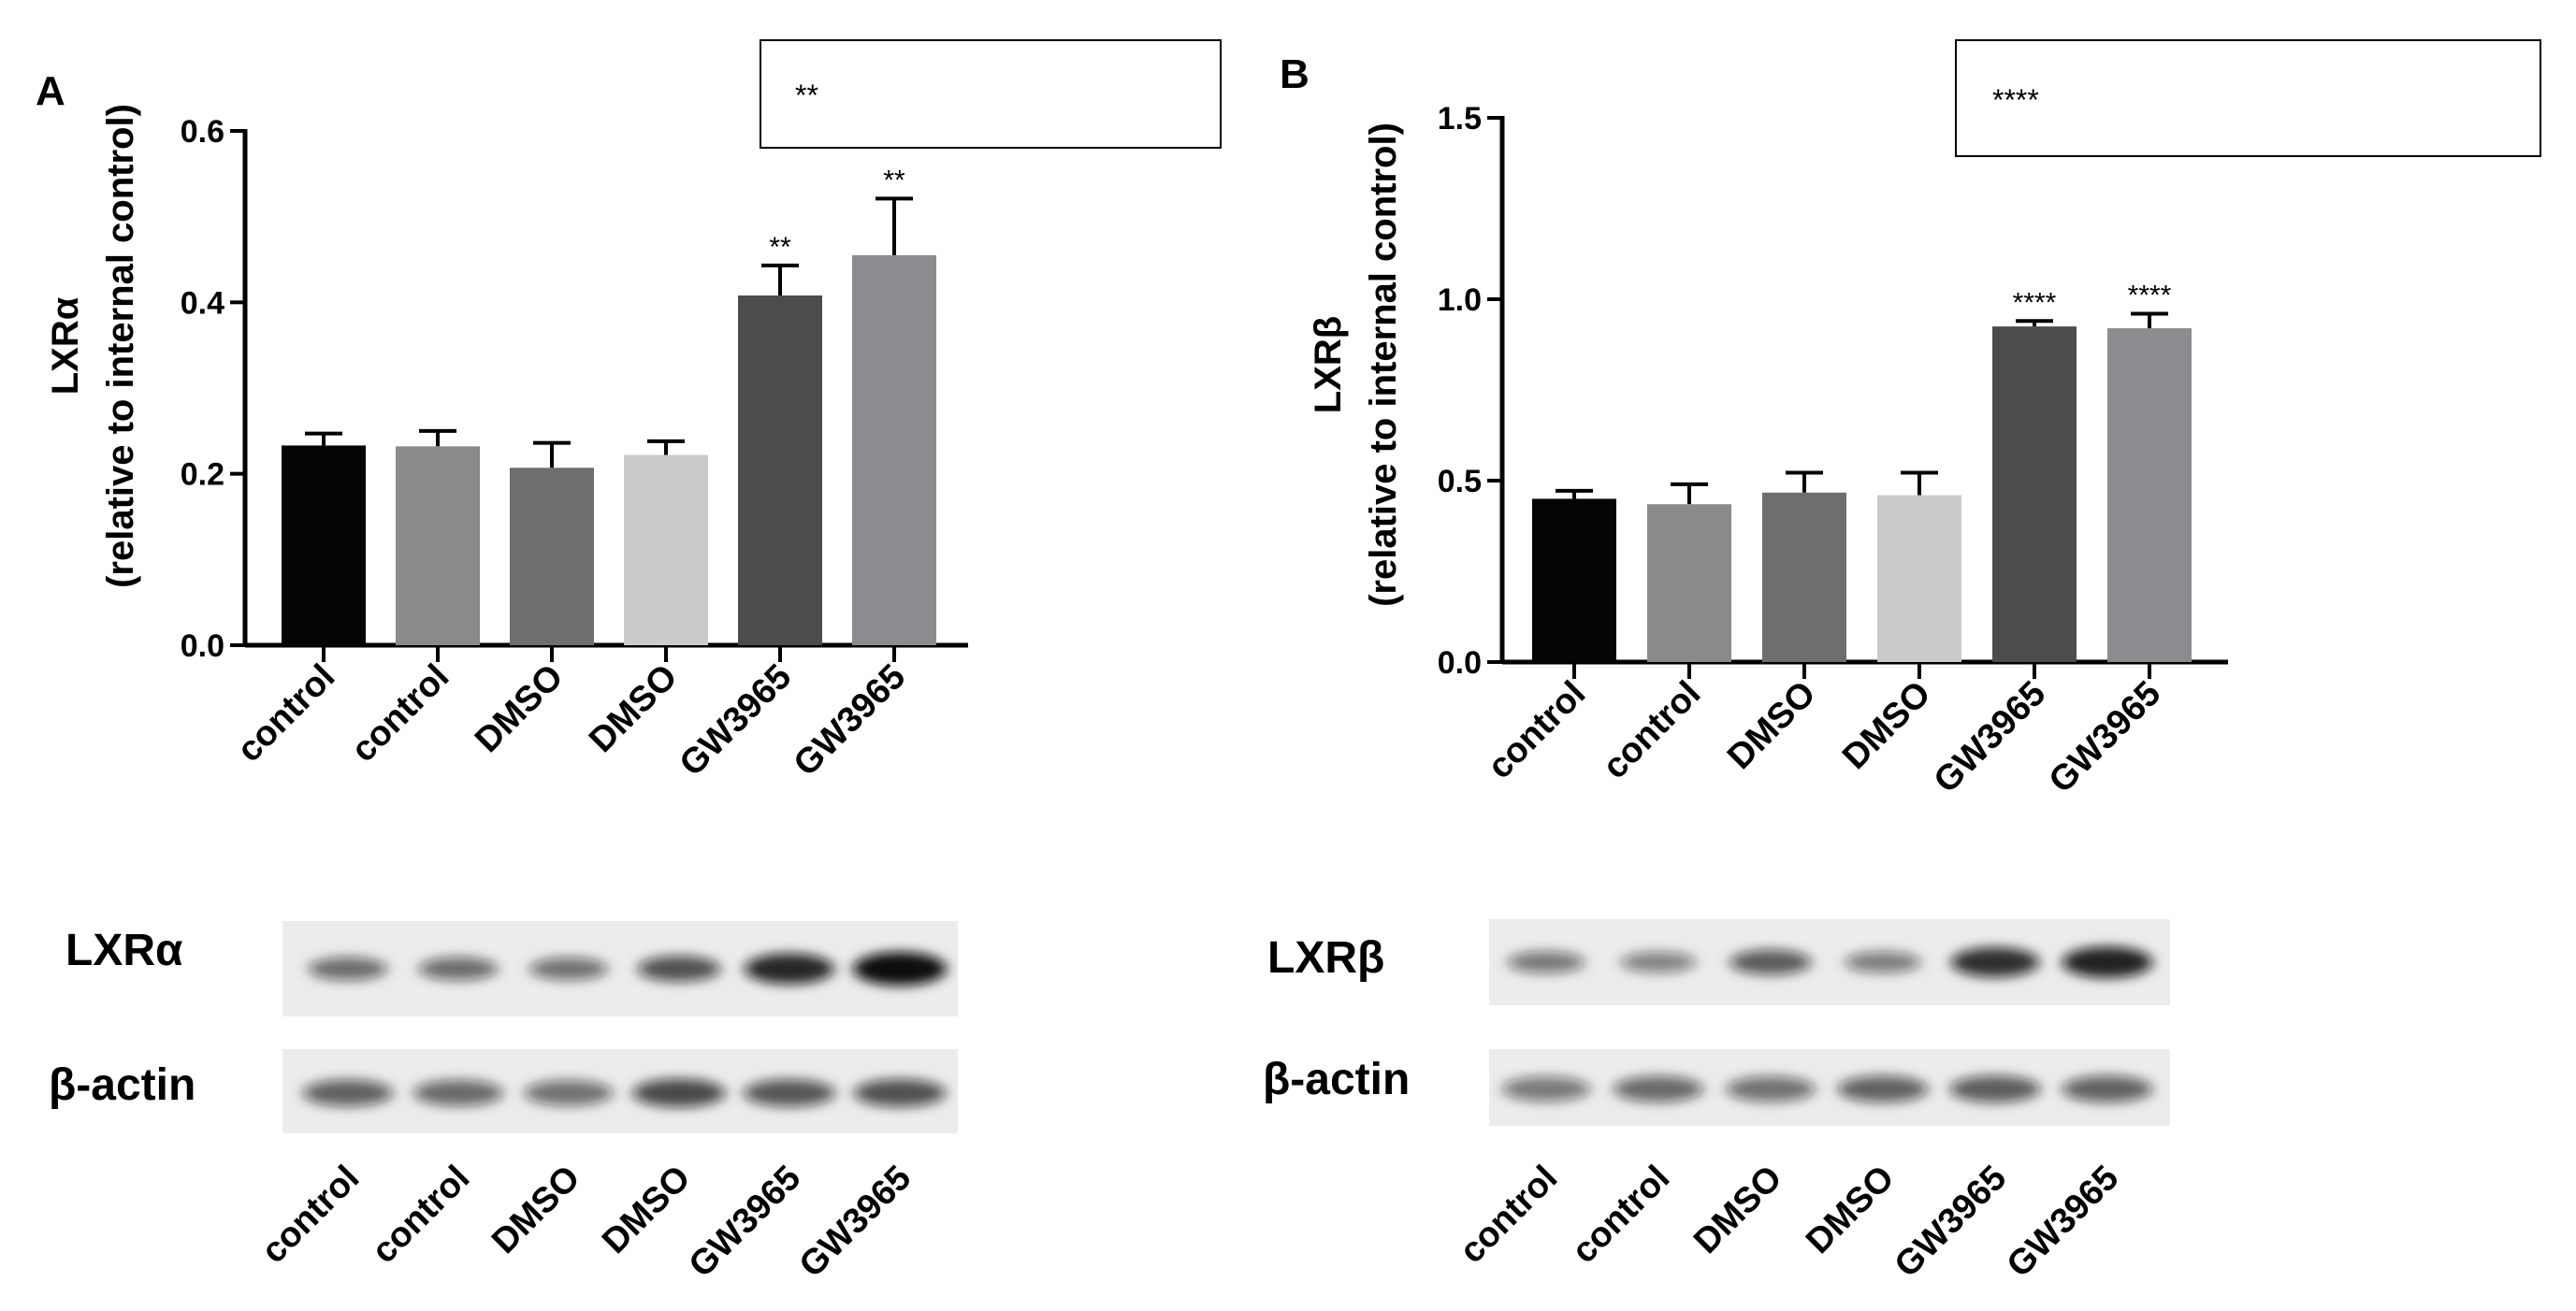 The width and height of the screenshot is (2576, 1311). Describe the element at coordinates (1829, 1023) in the screenshot. I see `blot-b-bands` at that location.